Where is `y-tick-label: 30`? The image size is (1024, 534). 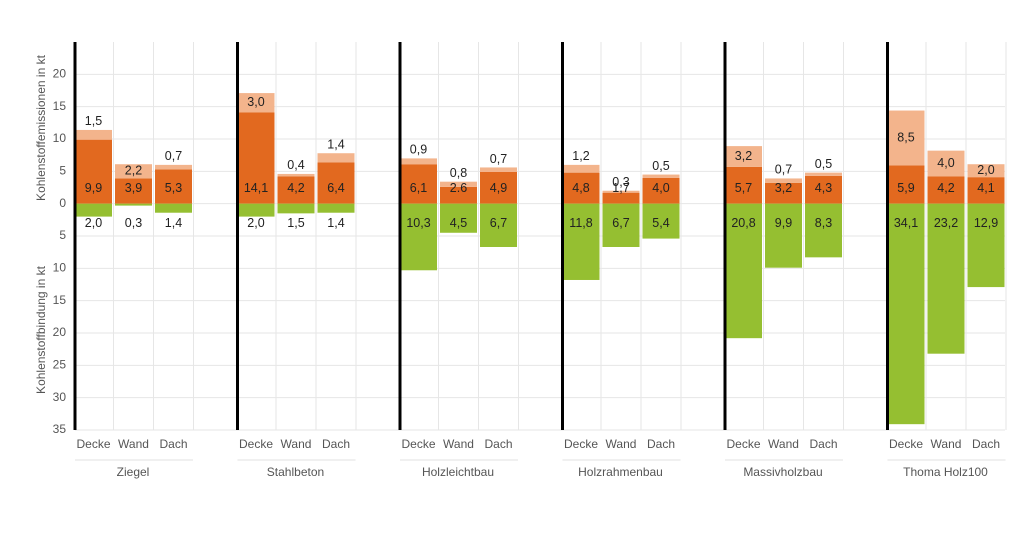
y-tick-label: 30 is located at coordinates (60, 397).